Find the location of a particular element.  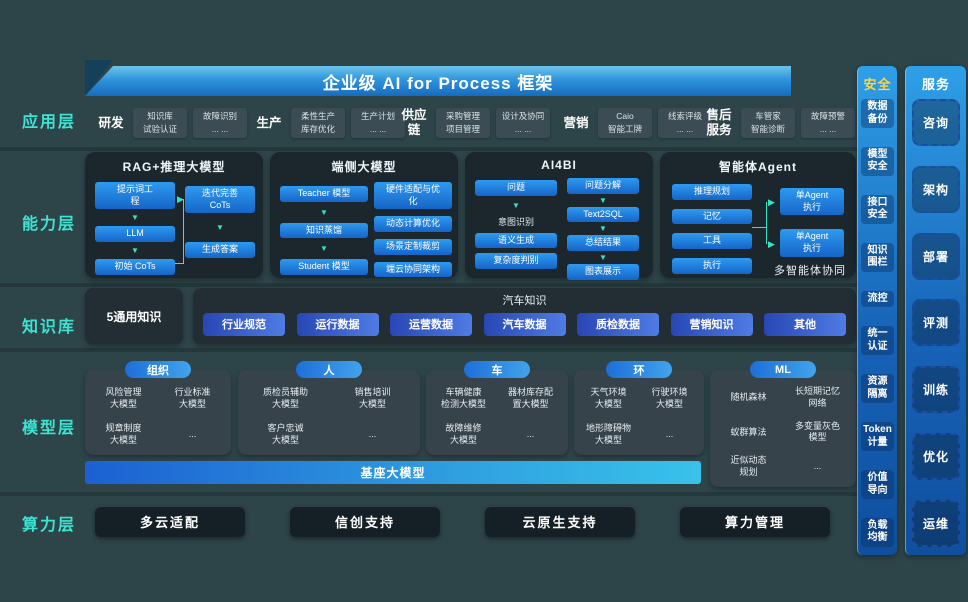

knowledge-pill-row: 行业规范 运行数据 运营数据 汽车数据 质检数据 营销知识 其他 is located at coordinates (524, 324).